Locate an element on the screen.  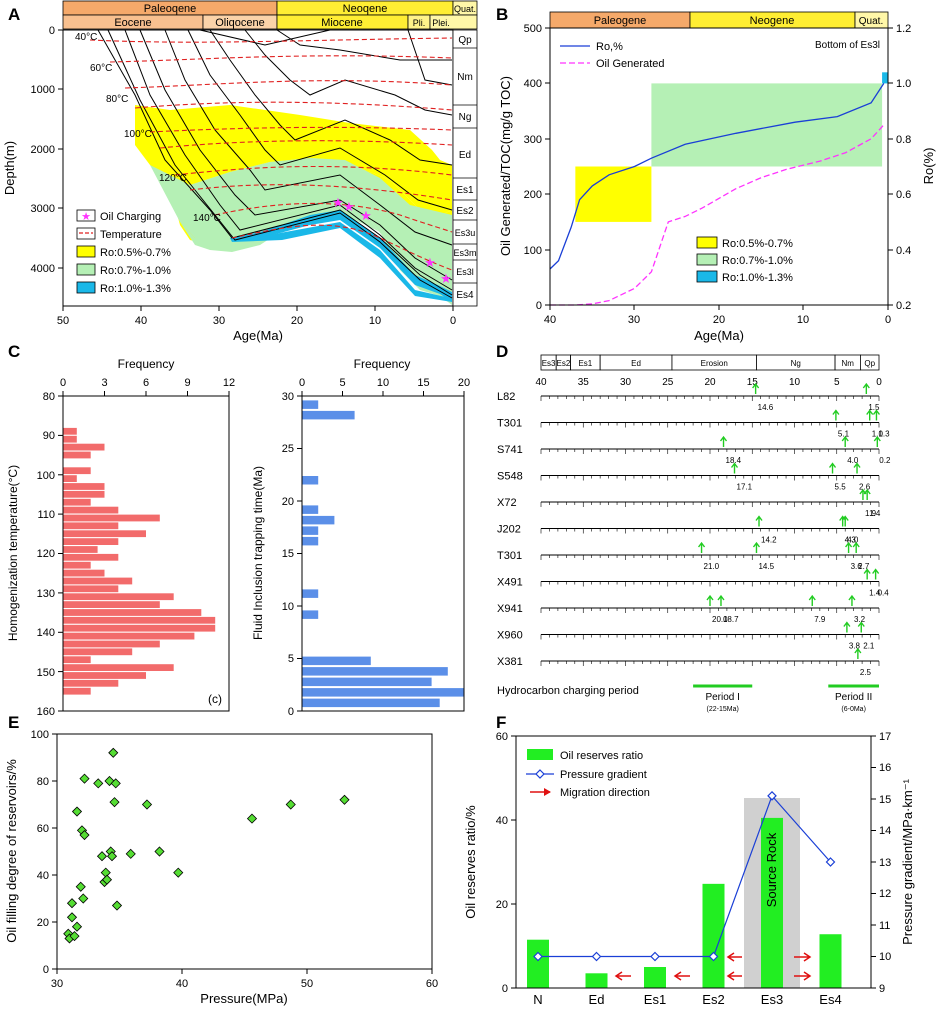
d-strat-label-5: Ng is located at coordinates (796, 363).